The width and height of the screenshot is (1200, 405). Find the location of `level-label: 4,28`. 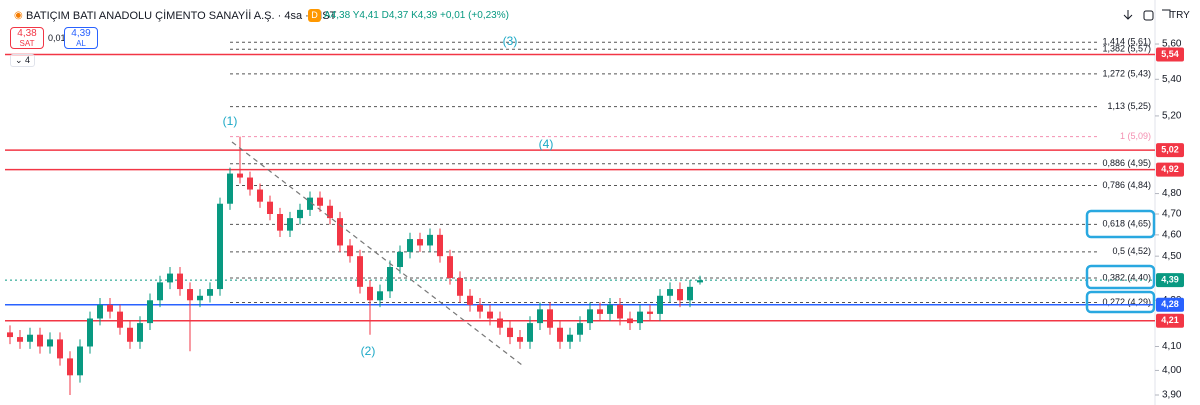

level-label: 4,28 is located at coordinates (1170, 304).